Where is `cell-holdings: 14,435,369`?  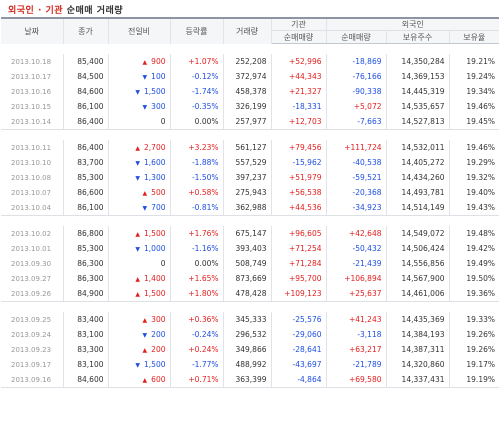 cell-holdings: 14,435,369 is located at coordinates (418, 319).